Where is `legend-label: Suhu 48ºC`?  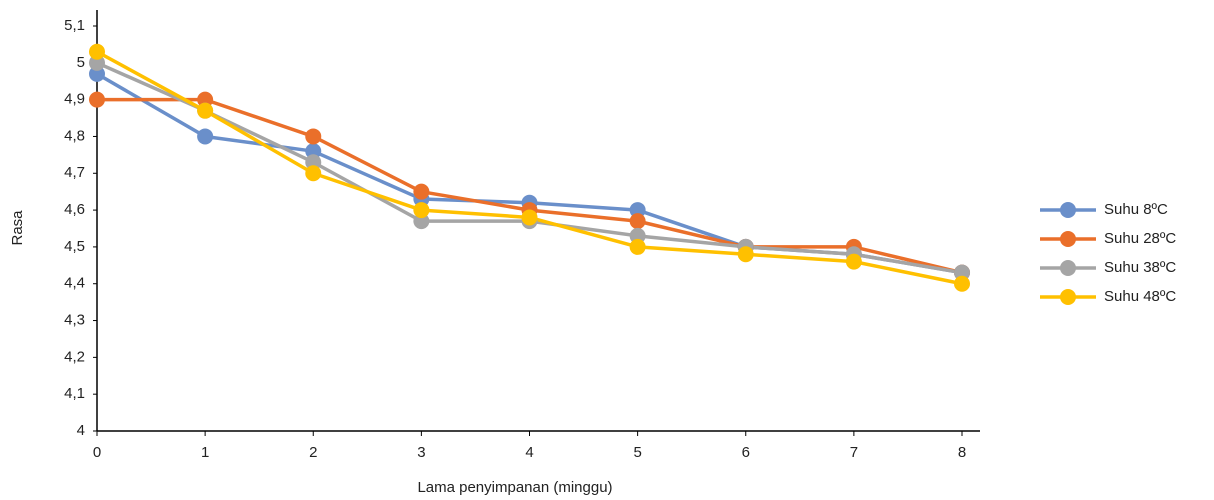
legend-label: Suhu 48ºC is located at coordinates (1140, 296).